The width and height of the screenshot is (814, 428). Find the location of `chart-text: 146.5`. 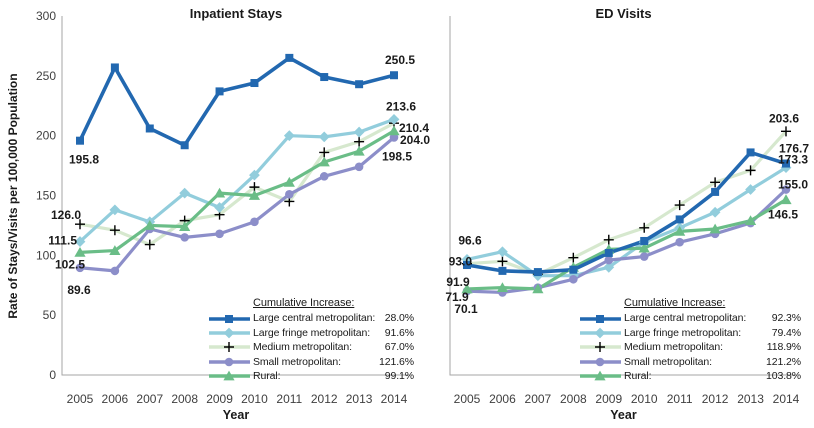

chart-text: 146.5 is located at coordinates (783, 215).